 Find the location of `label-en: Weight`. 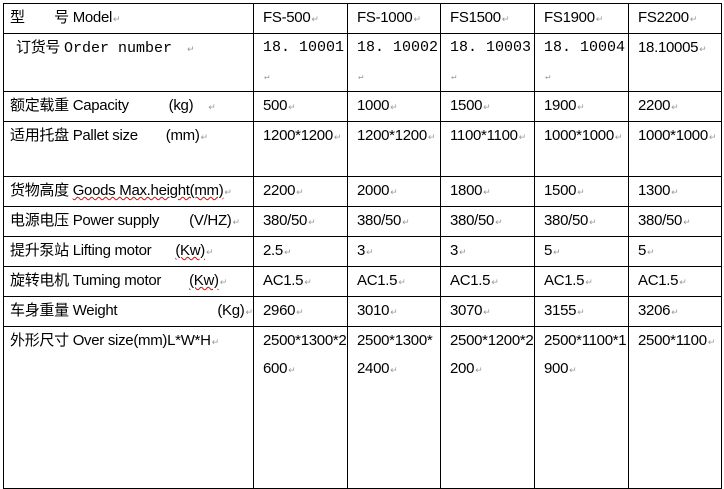

label-en: Weight is located at coordinates (95, 310).